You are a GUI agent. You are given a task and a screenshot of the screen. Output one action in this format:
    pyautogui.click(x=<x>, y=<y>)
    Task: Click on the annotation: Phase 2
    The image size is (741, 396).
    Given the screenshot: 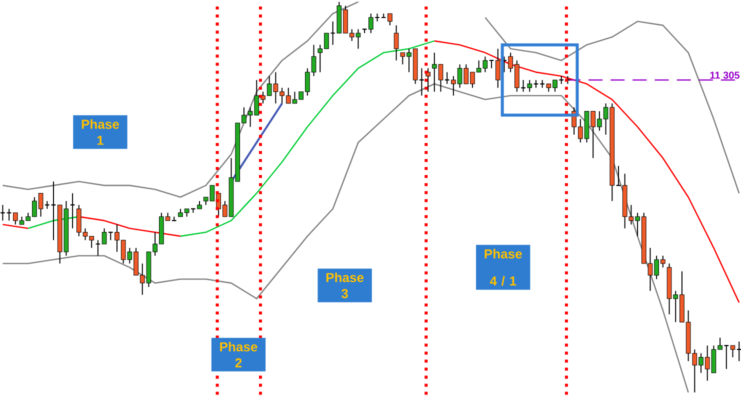 What is the action you would take?
    pyautogui.click(x=239, y=355)
    